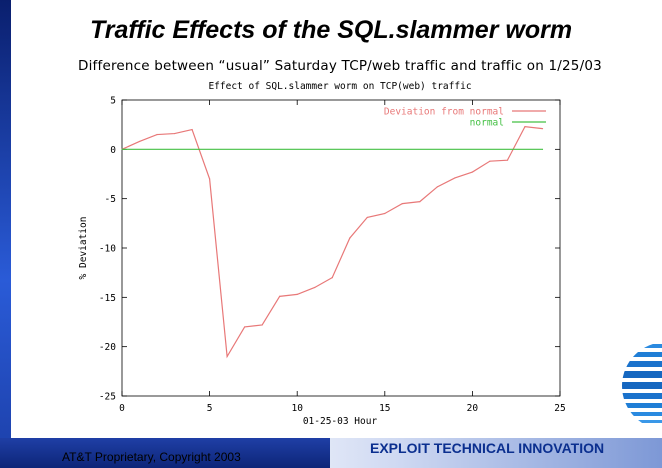  Describe the element at coordinates (110, 199) in the screenshot. I see `y-tick-label: -5` at that location.